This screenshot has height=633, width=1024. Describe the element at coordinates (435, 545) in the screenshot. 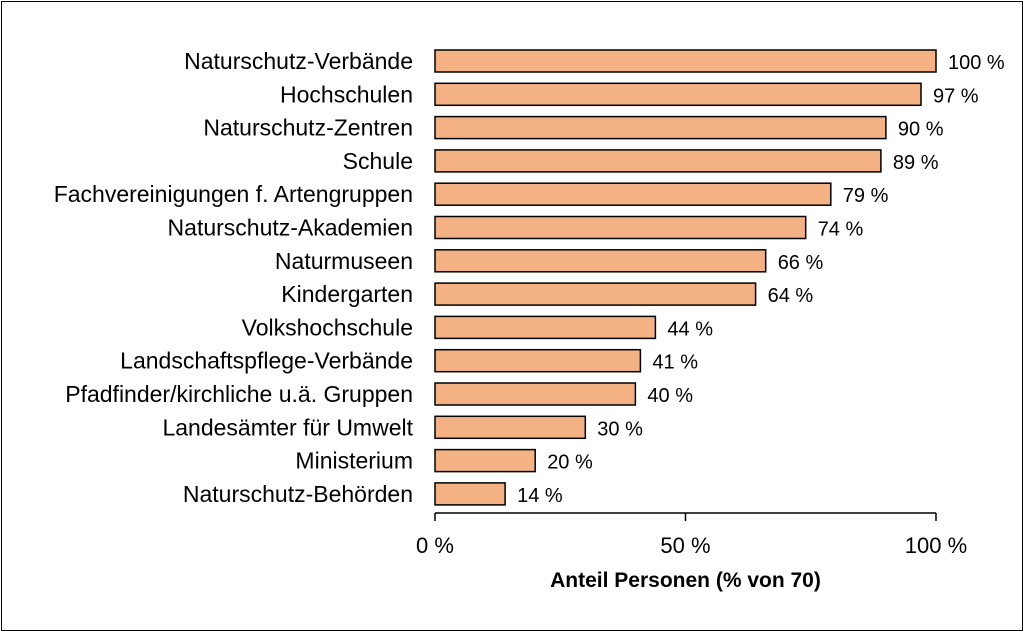

I see `x-tick-label: 0 %` at that location.